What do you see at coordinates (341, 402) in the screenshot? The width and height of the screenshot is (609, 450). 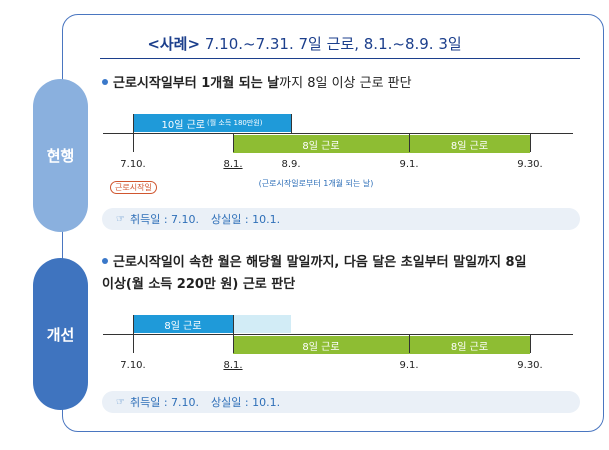 I see `improve-info-bar: ☞ 취득일 : 7.10. 상실일 : 10.1.` at bounding box center [341, 402].